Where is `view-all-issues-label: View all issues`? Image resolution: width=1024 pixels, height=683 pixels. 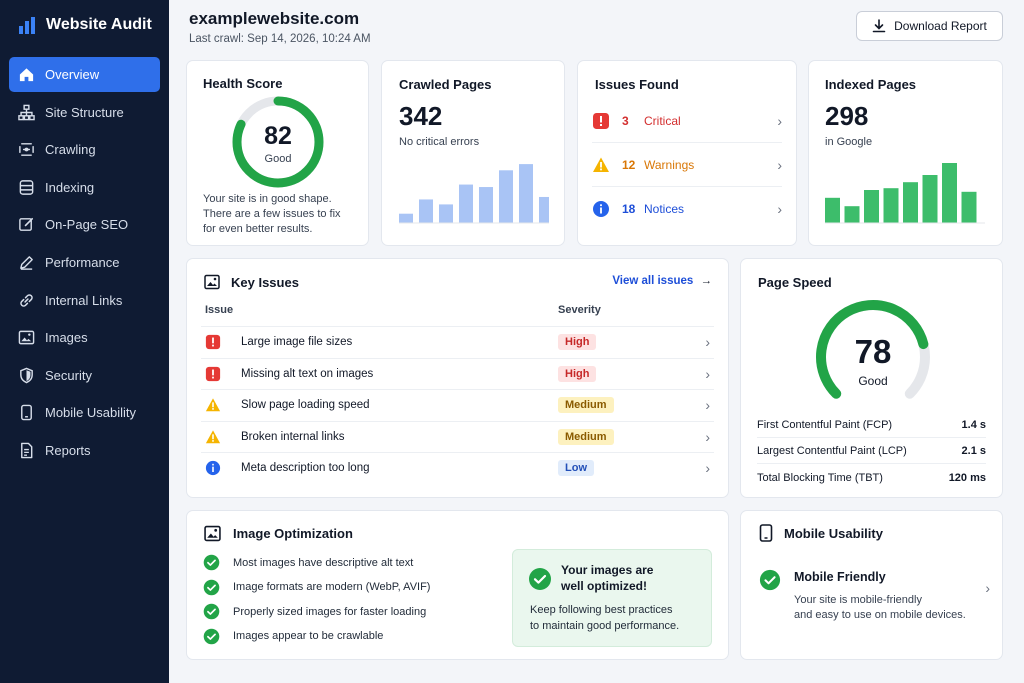 view-all-issues-label: View all issues is located at coordinates (653, 281).